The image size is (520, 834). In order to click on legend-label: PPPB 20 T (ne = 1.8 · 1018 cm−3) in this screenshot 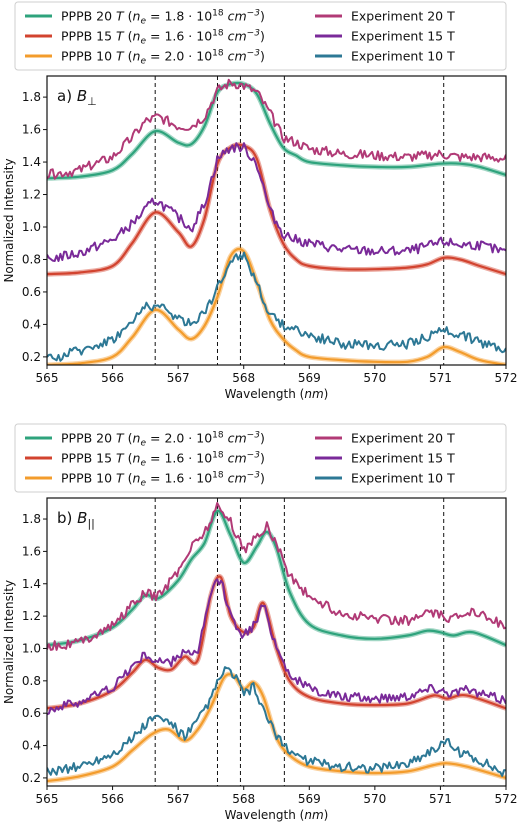, I will do `click(163, 18)`.